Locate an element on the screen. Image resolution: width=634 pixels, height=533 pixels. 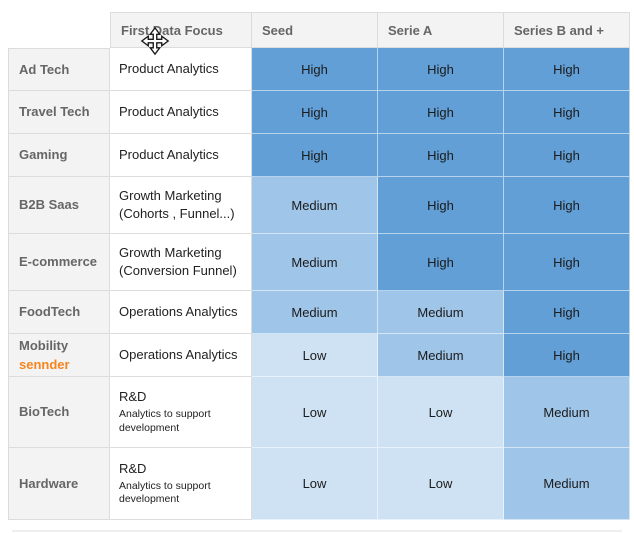
industry-label: Mobility is located at coordinates (44, 345).